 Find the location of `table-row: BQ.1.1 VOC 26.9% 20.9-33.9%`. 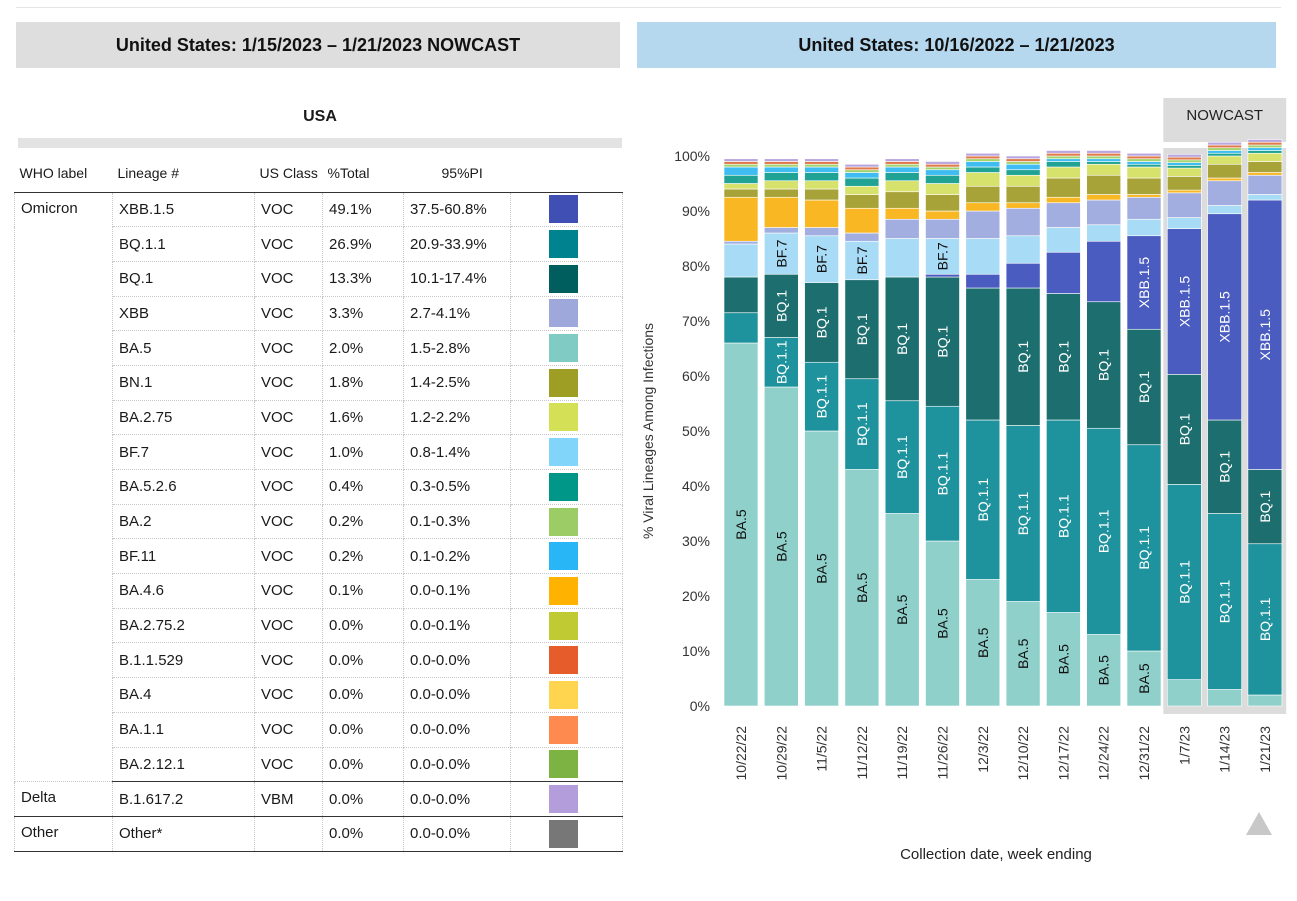

table-row: BQ.1.1 VOC 26.9% 20.9-33.9% is located at coordinates (319, 244).